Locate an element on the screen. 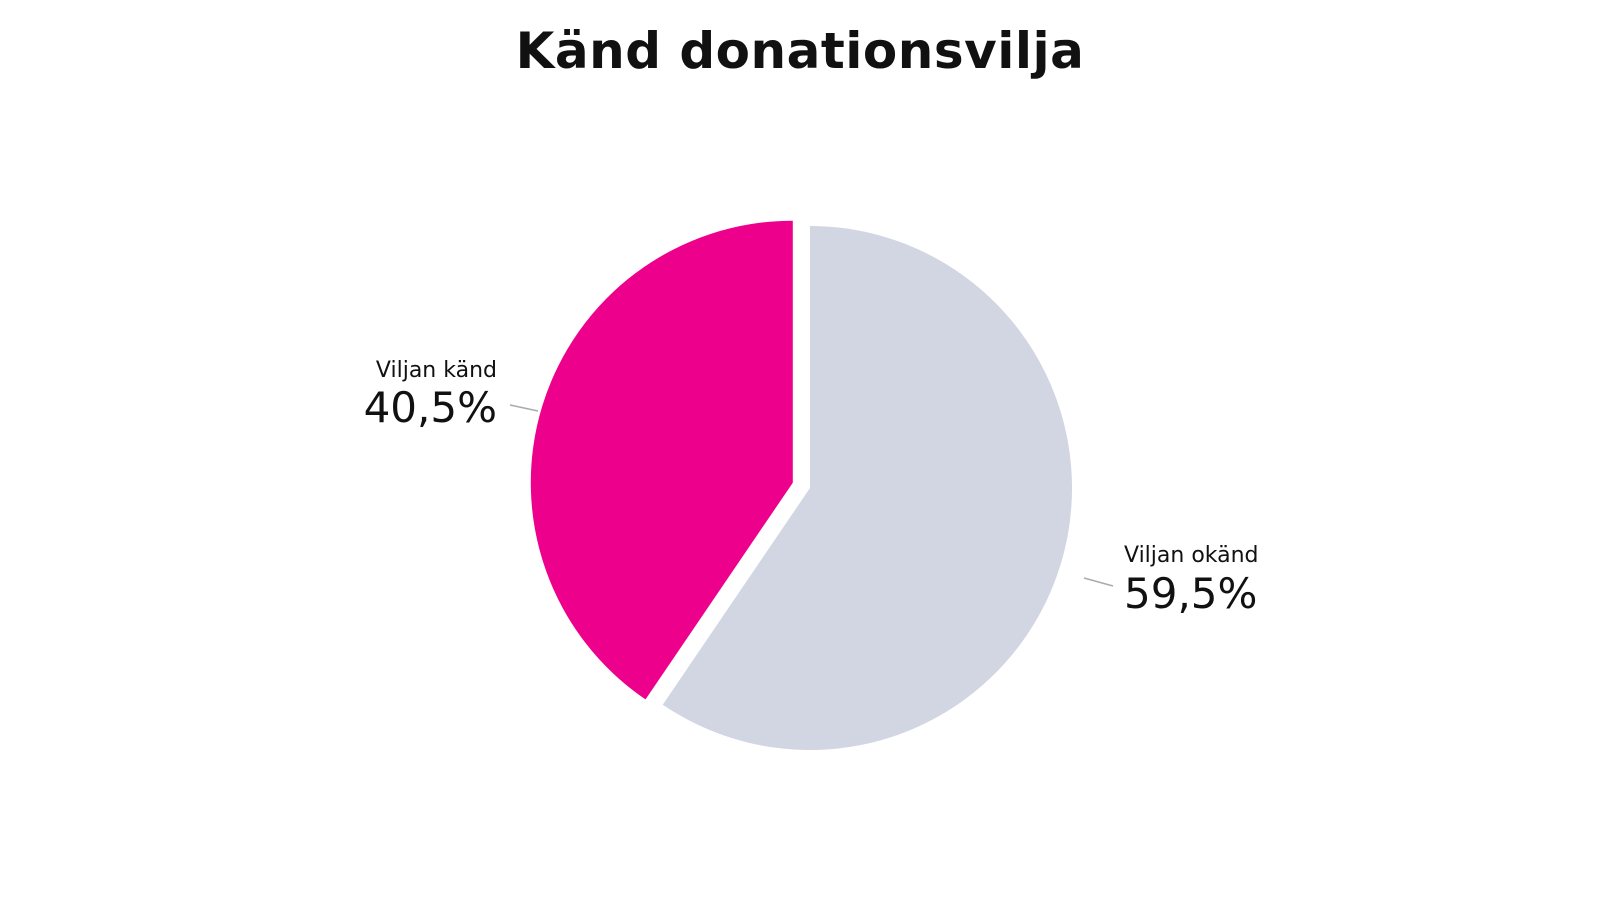 The width and height of the screenshot is (1600, 900). slice-value-1: 40,5% is located at coordinates (430, 407).